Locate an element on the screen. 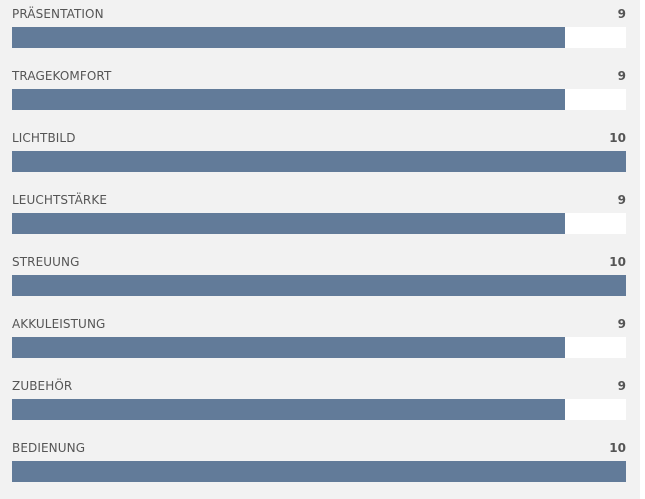  rating-row: BEDIENUNG 10 is located at coordinates (319, 465).